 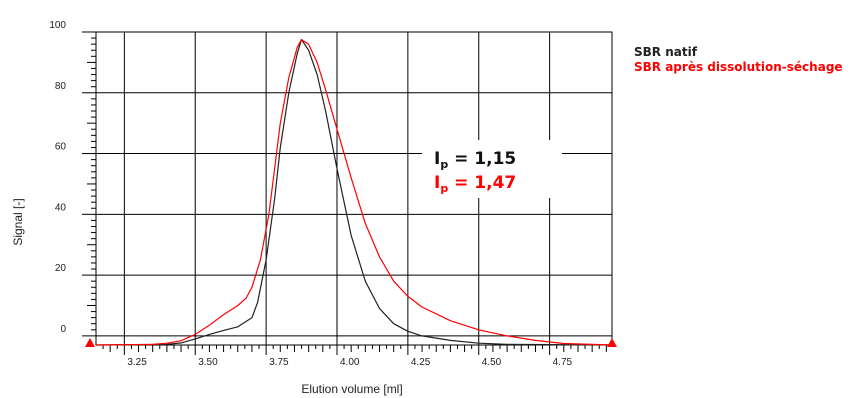 What do you see at coordinates (57, 25) in the screenshot?
I see `y-tick-label: 100` at bounding box center [57, 25].